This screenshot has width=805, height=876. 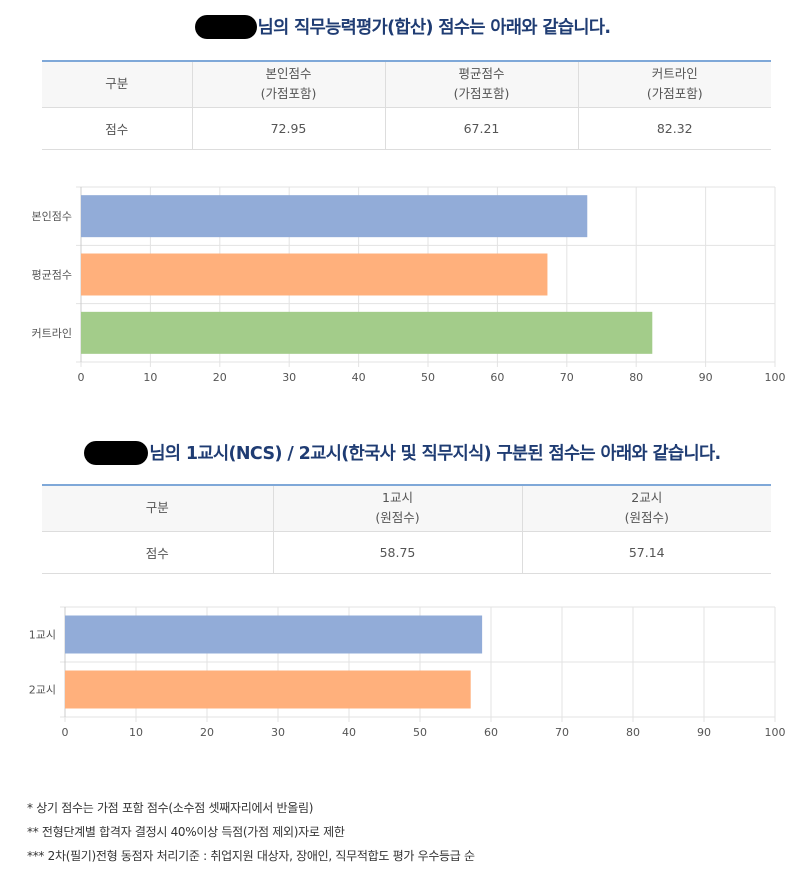 I want to click on y-tick-label: 1교시, so click(x=42, y=635).